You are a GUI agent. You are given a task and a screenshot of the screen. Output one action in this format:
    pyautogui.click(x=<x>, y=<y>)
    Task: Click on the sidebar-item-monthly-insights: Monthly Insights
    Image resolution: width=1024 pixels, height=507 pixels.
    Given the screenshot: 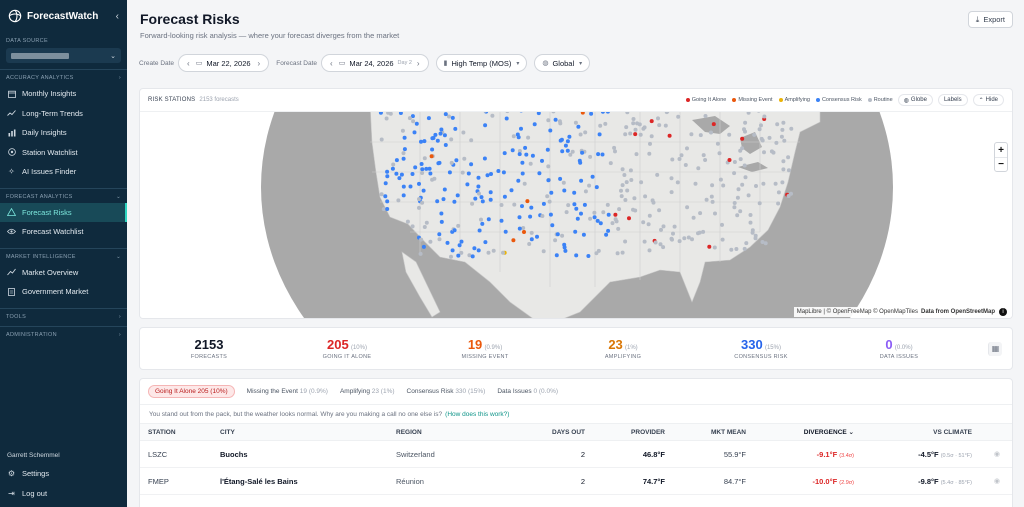 What is the action you would take?
    pyautogui.click(x=63, y=94)
    